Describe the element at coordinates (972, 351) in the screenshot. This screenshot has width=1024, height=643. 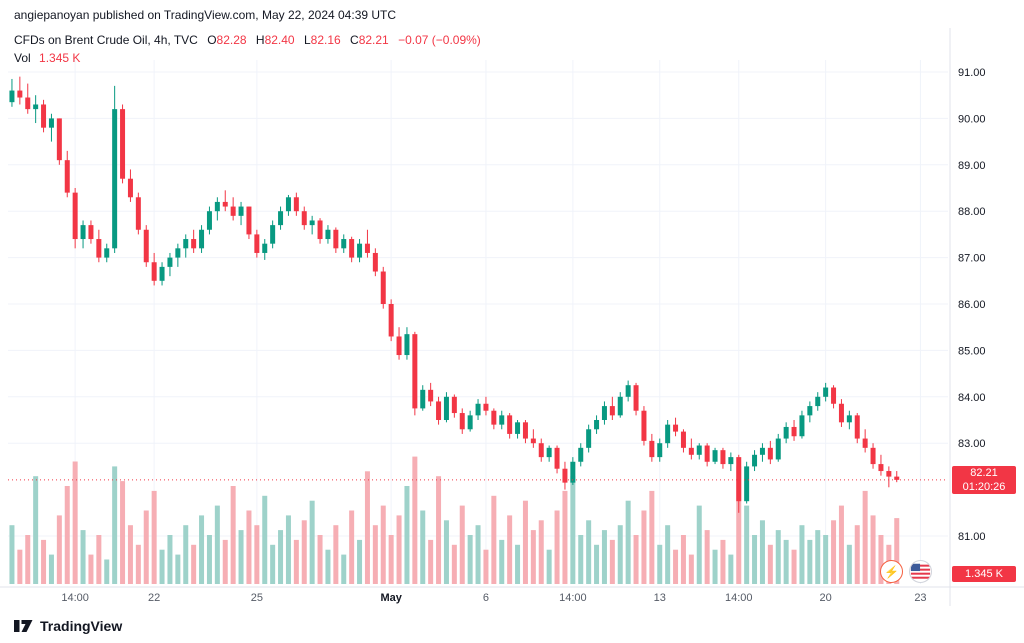
I see `svg-text: 85.00` at that location.